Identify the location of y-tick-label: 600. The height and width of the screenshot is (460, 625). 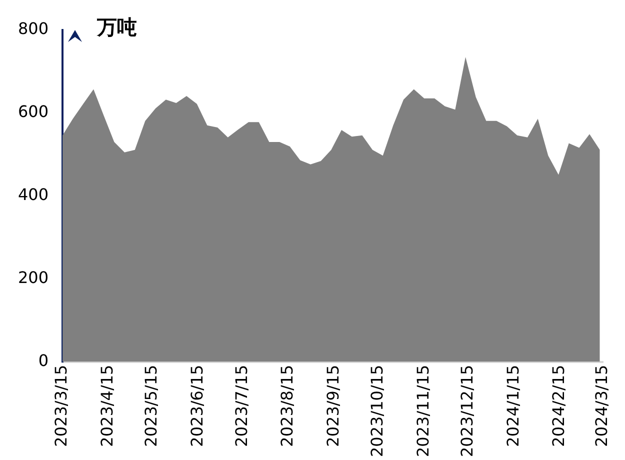
(33, 112).